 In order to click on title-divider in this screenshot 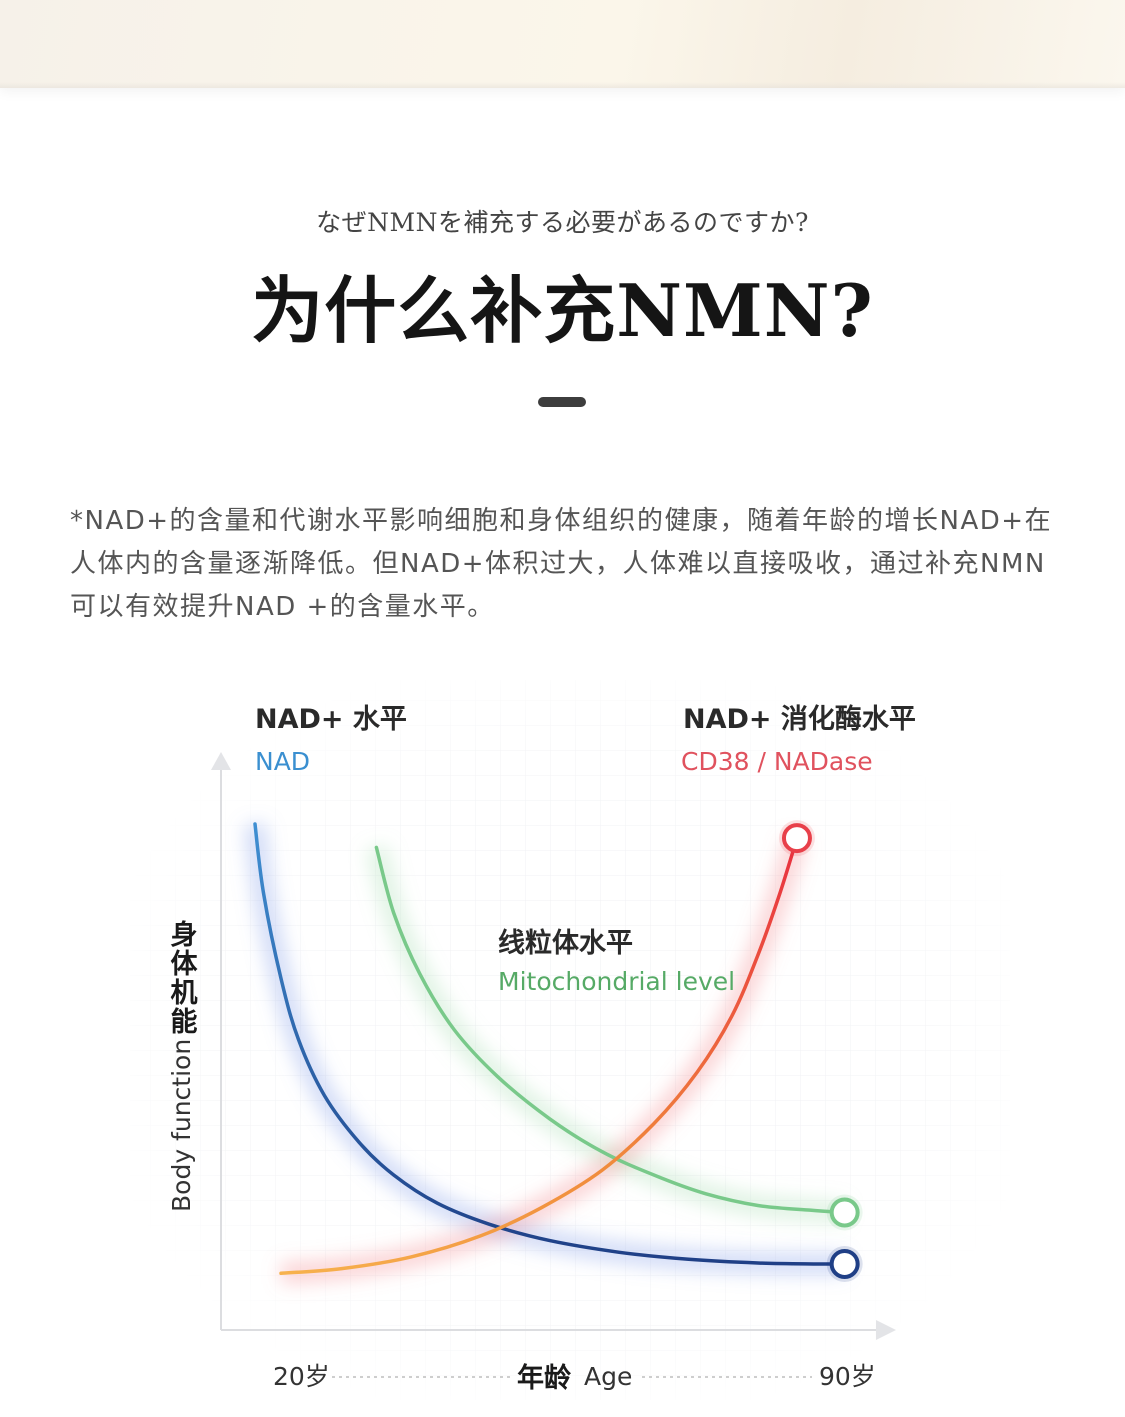, I will do `click(562, 402)`.